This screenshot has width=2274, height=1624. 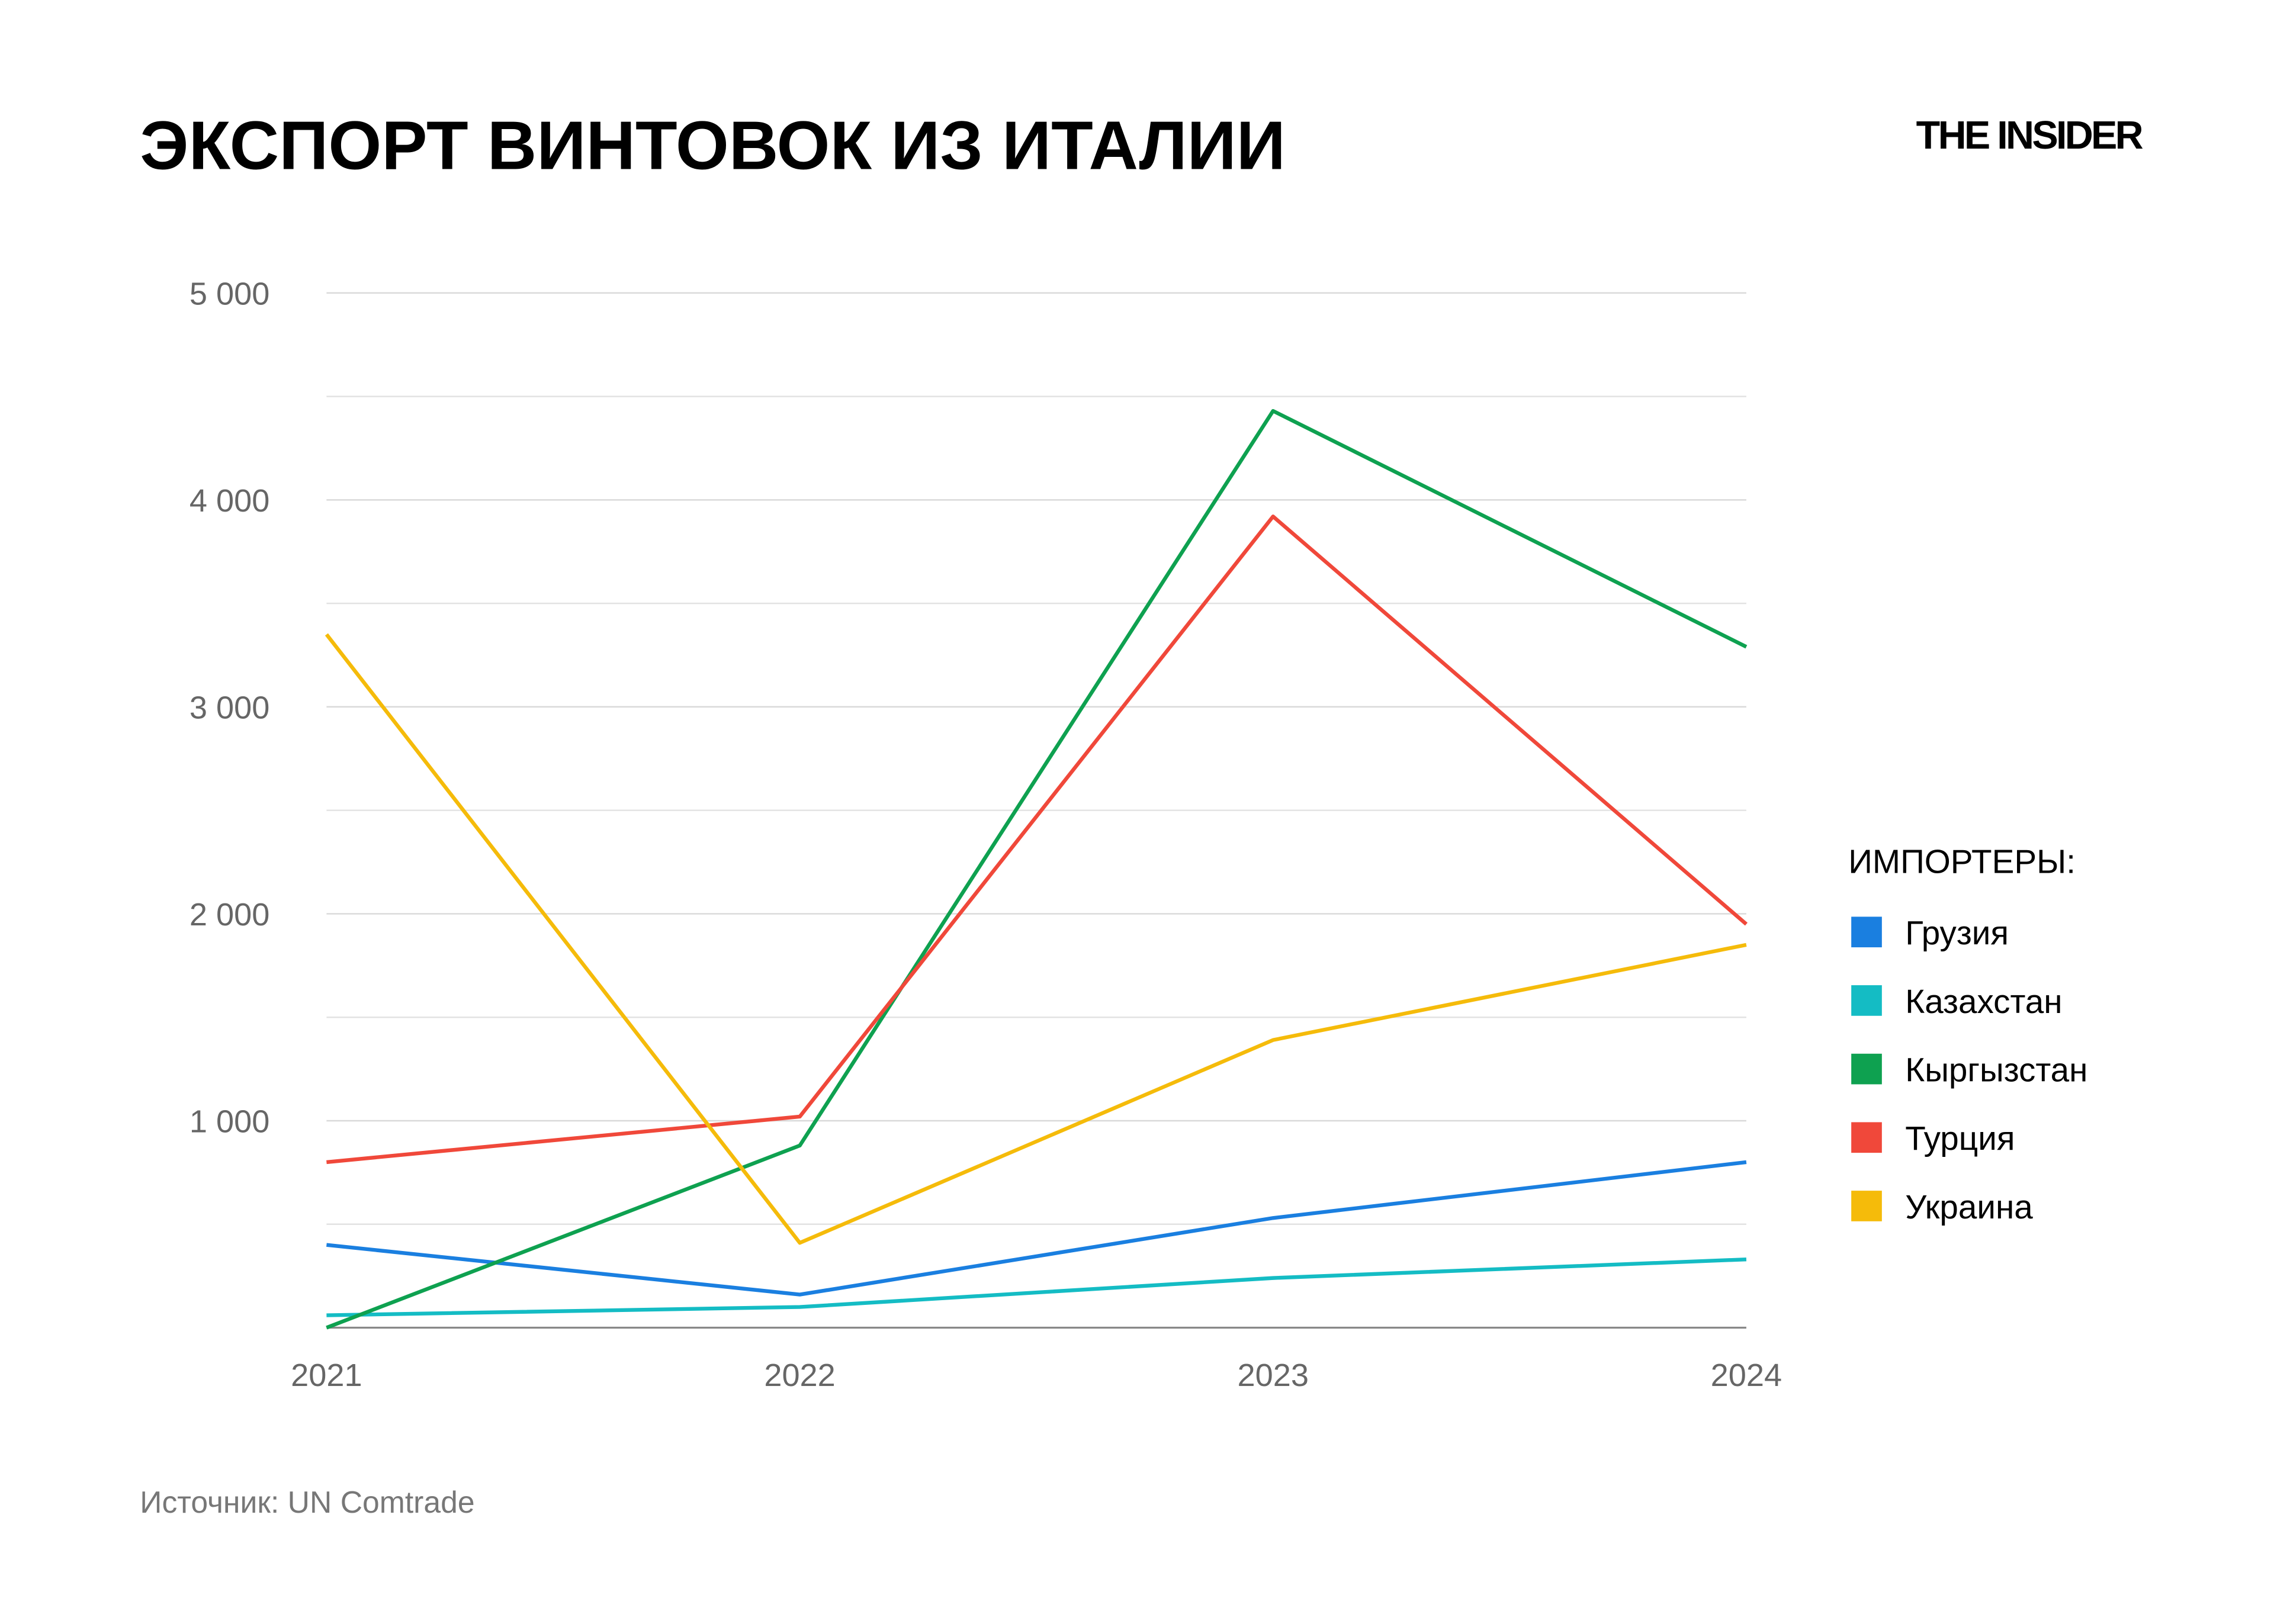 I want to click on y-tick-label: 4 000, so click(x=229, y=501).